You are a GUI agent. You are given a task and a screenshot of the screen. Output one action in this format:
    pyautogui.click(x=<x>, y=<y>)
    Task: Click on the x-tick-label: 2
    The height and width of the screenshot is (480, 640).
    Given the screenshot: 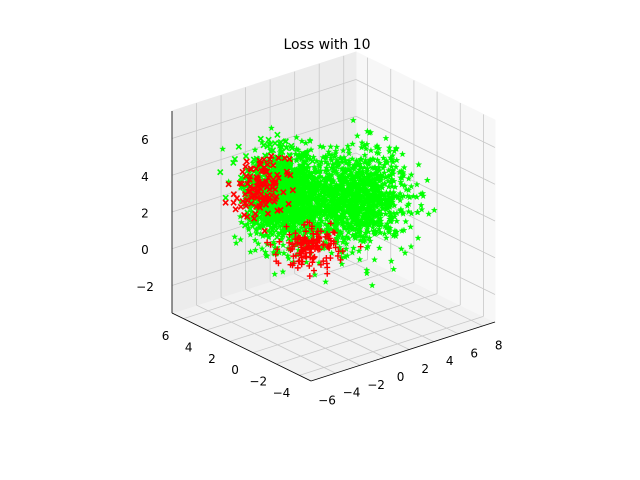 What is the action you would take?
    pyautogui.click(x=212, y=359)
    